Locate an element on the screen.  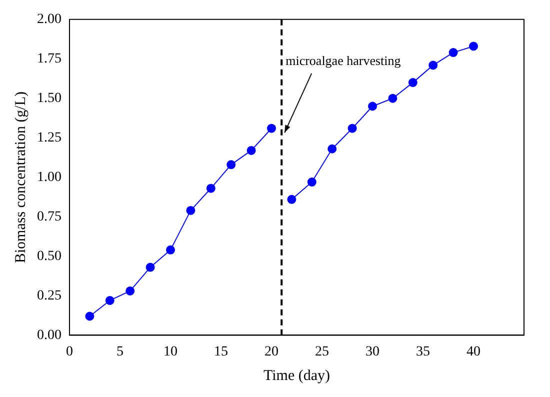
x-tick-label: 25 is located at coordinates (322, 352).